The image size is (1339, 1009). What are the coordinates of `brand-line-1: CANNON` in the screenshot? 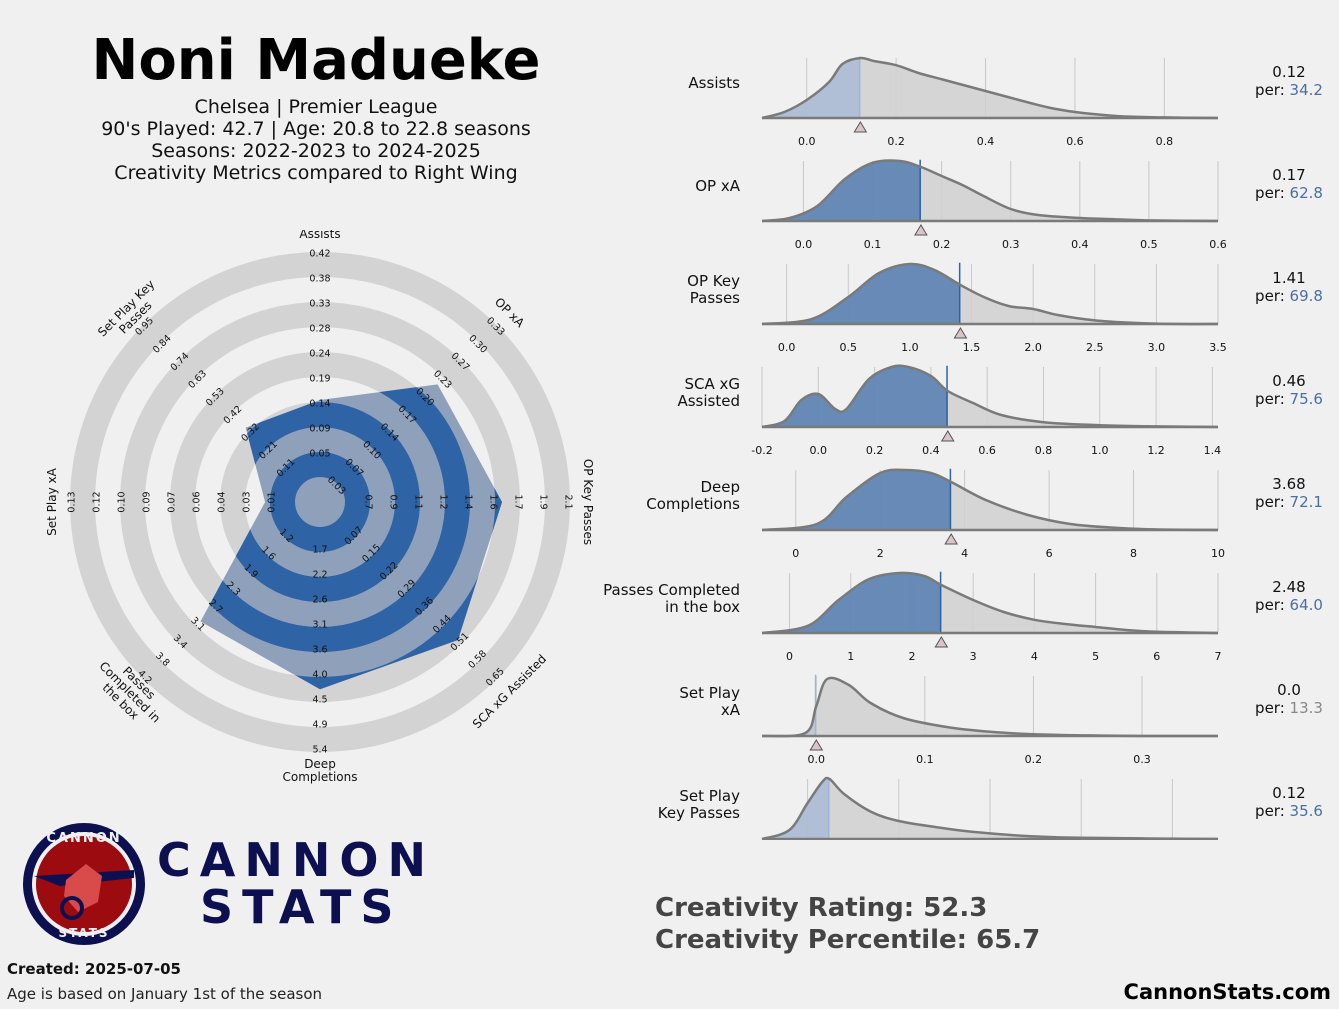 It's located at (296, 860).